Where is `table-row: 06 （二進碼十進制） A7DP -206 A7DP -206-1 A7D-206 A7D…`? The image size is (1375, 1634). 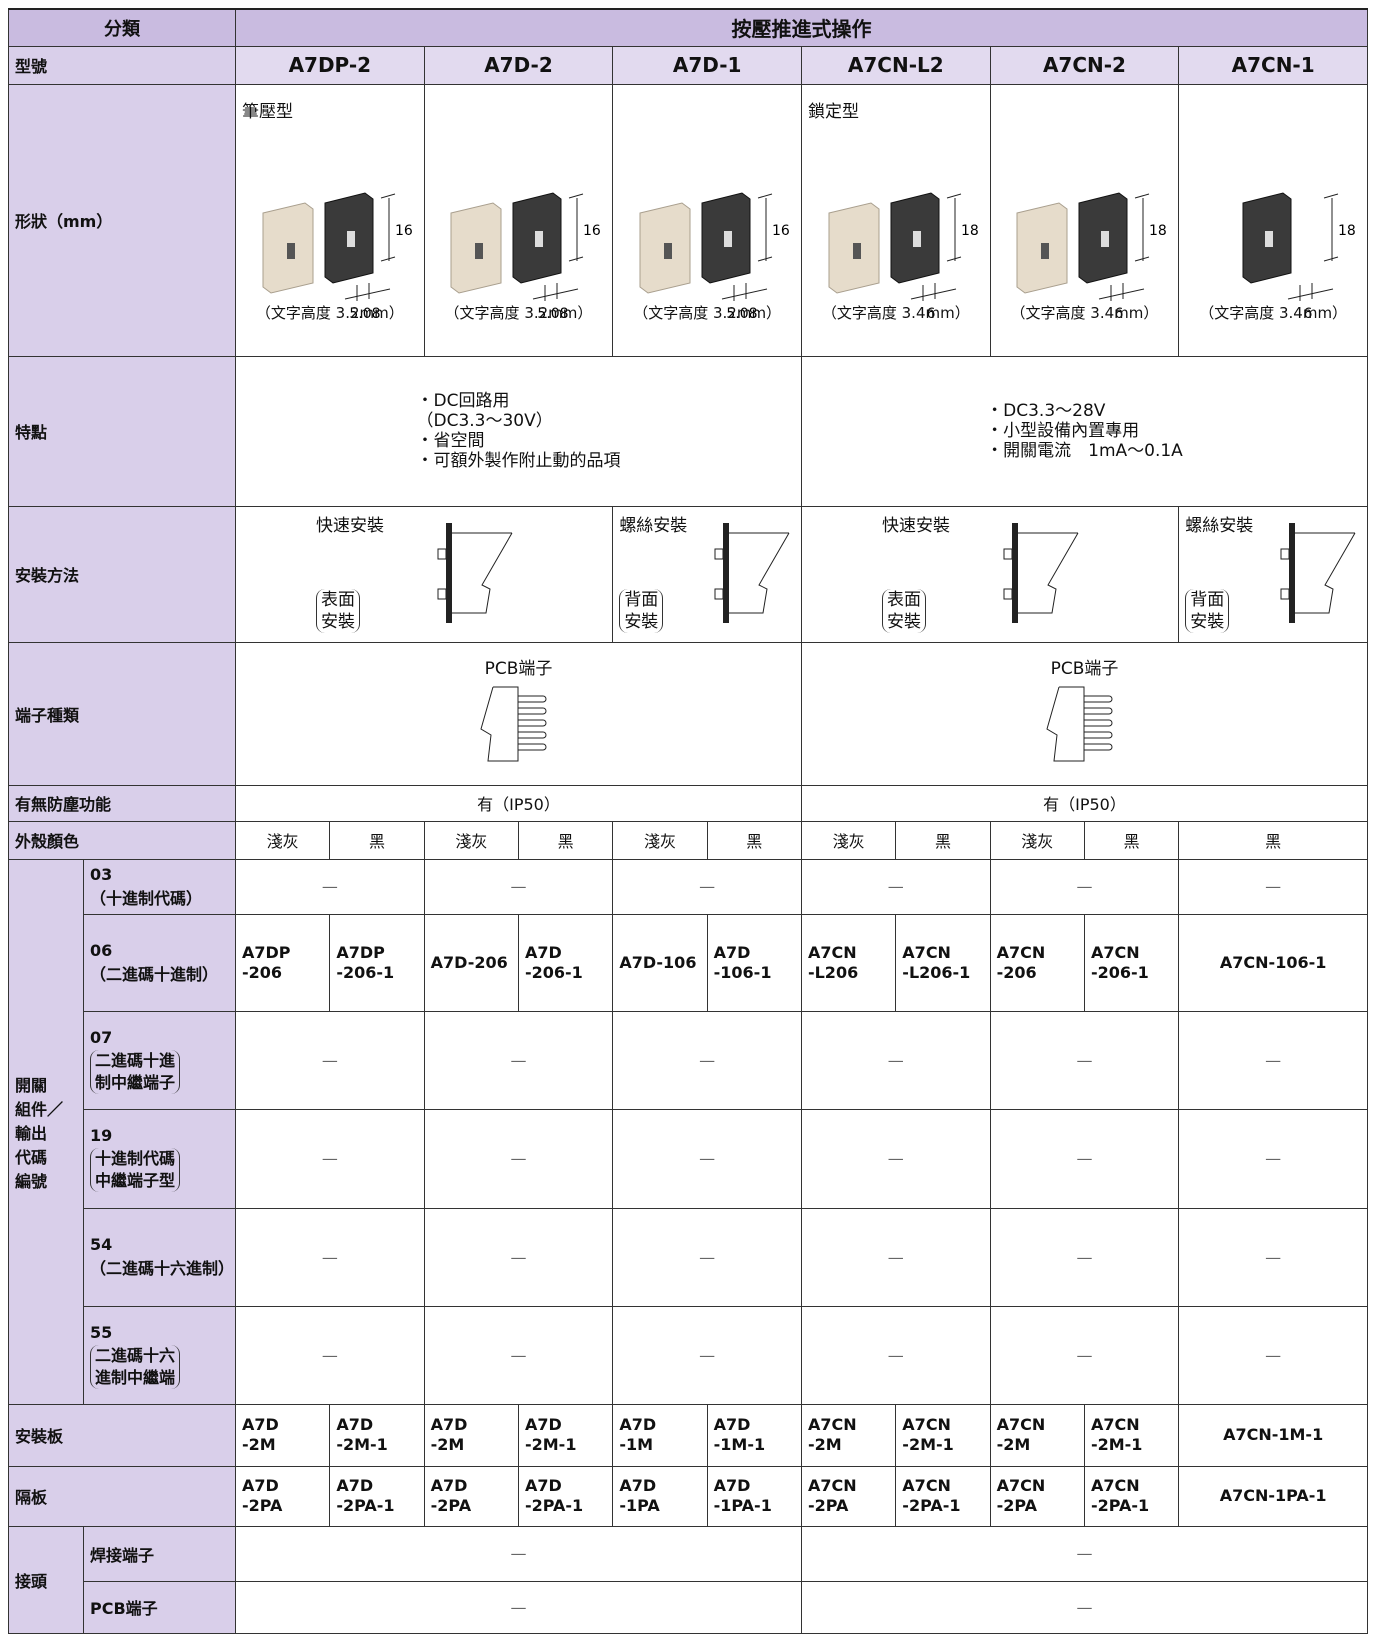
table-row: 06 （二進碼十進制） A7DP -206 A7DP -206-1 A7D-206 A7D… is located at coordinates (688, 962).